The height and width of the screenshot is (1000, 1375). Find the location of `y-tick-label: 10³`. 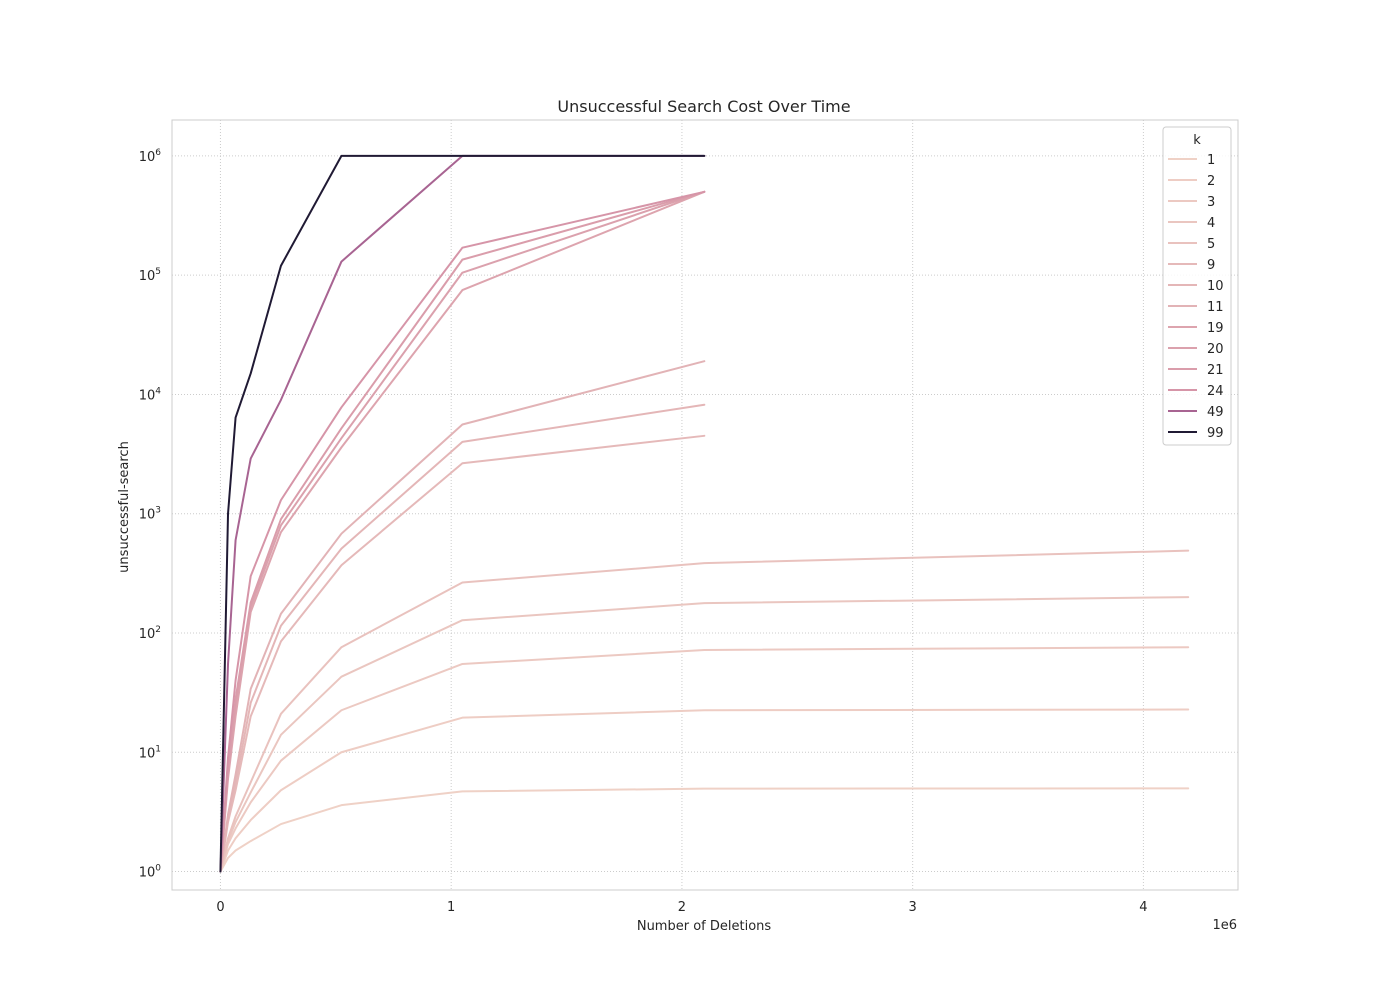

y-tick-label: 10³ is located at coordinates (150, 514).